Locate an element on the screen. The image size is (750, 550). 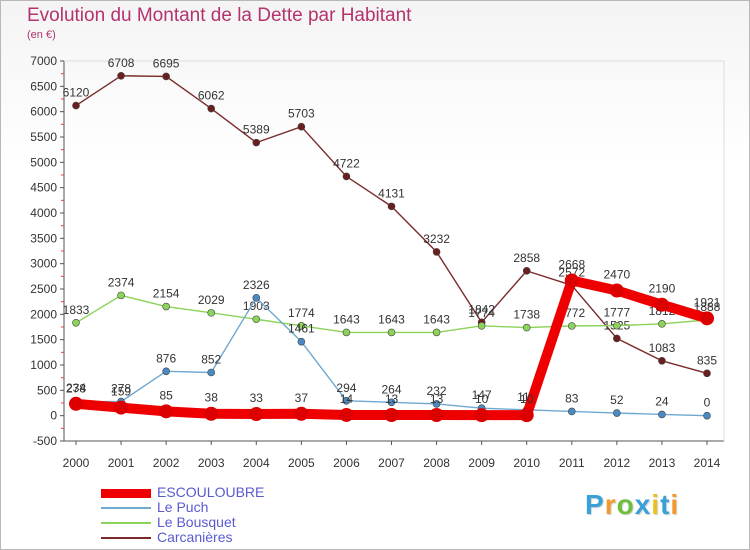
data-label: 10 is located at coordinates (527, 399).